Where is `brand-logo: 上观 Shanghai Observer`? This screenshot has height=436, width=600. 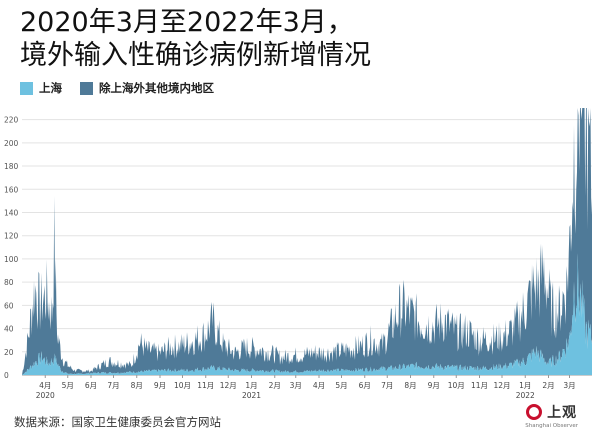 brand-logo: 上观 Shanghai Observer is located at coordinates (551, 415).